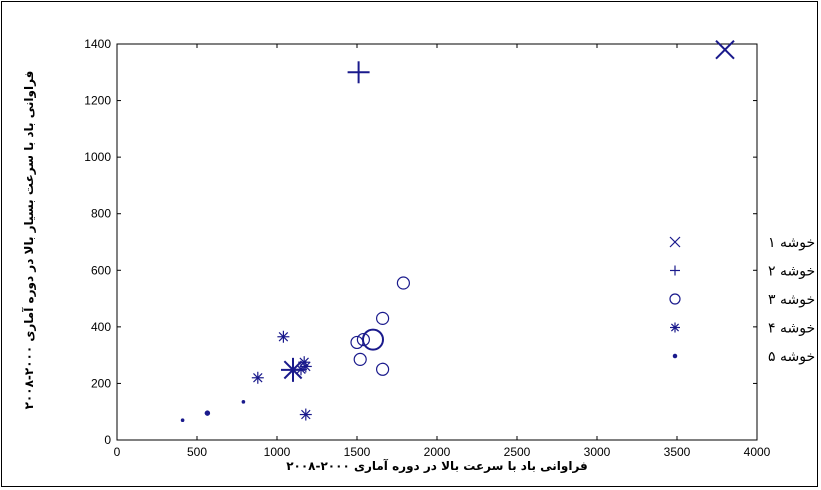 The height and width of the screenshot is (490, 821). I want to click on y-tick-label: 1400, so click(97, 44).